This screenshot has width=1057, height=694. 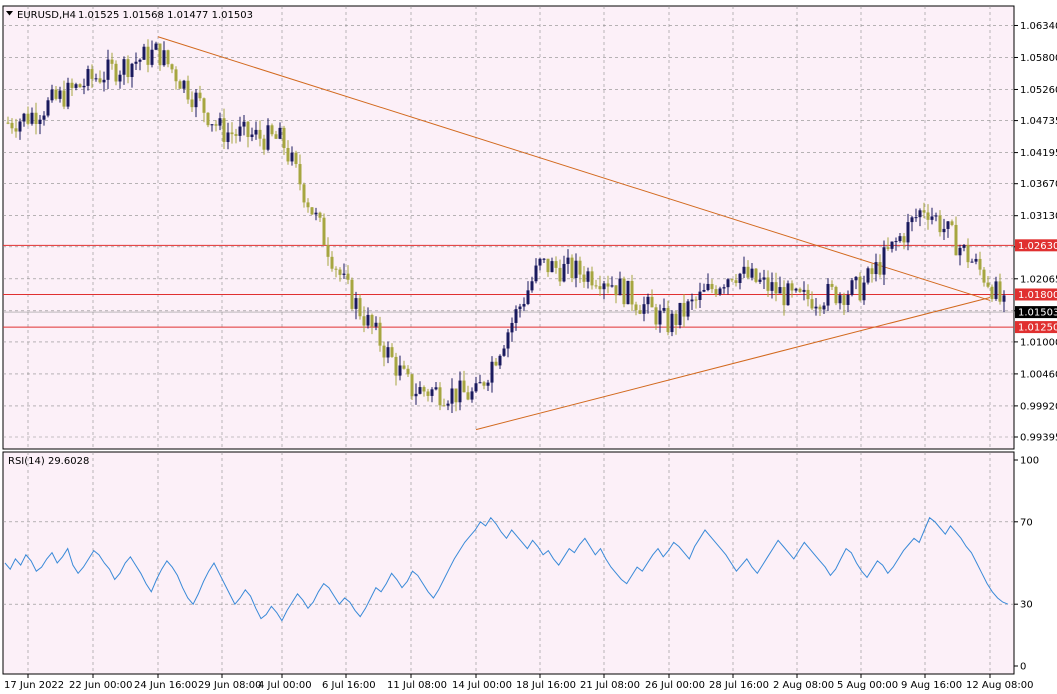 What do you see at coordinates (1038, 90) in the screenshot?
I see `price-tick-label: 1.05260` at bounding box center [1038, 90].